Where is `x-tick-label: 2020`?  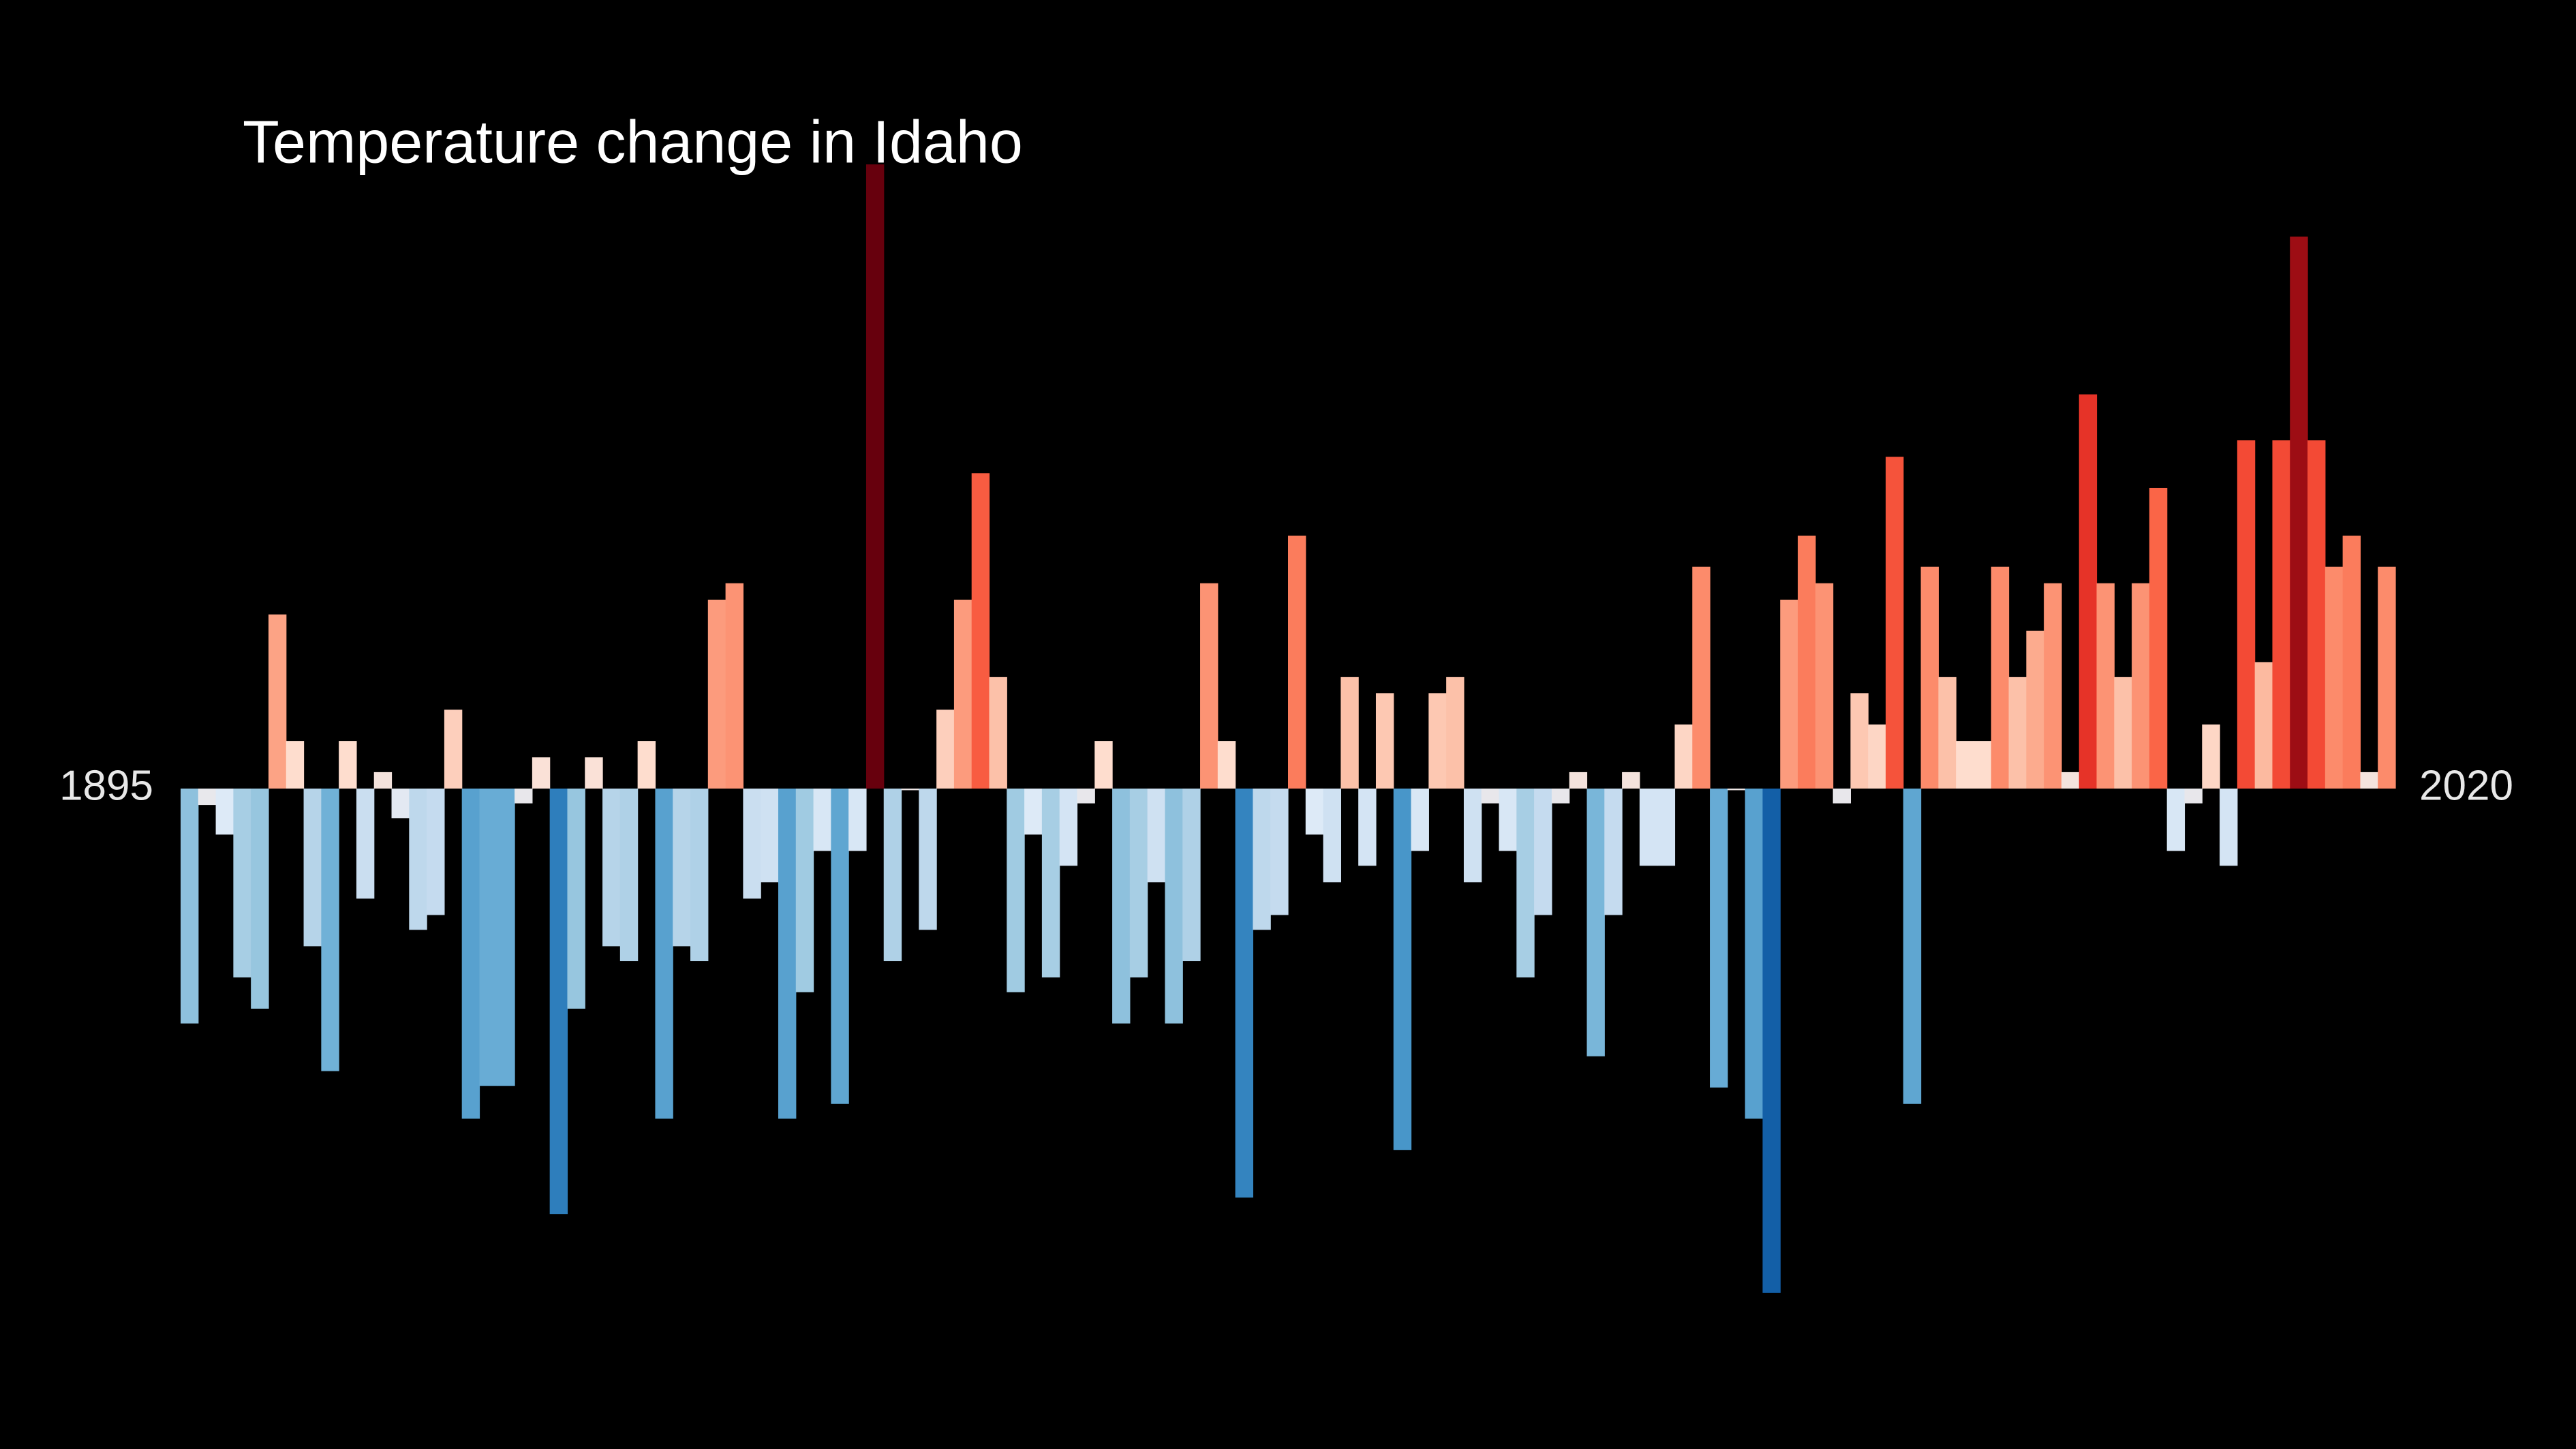
x-tick-label: 2020 is located at coordinates (2466, 785).